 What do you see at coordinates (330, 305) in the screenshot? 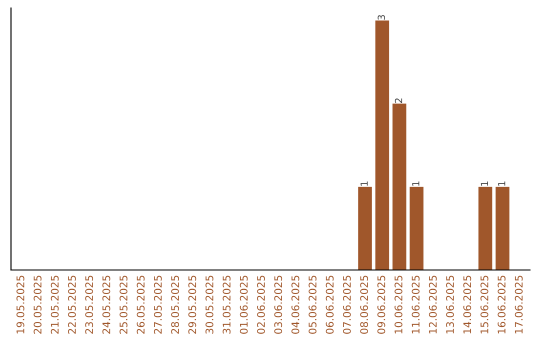
I see `x-tick-label: 06.06.2025` at bounding box center [330, 305].